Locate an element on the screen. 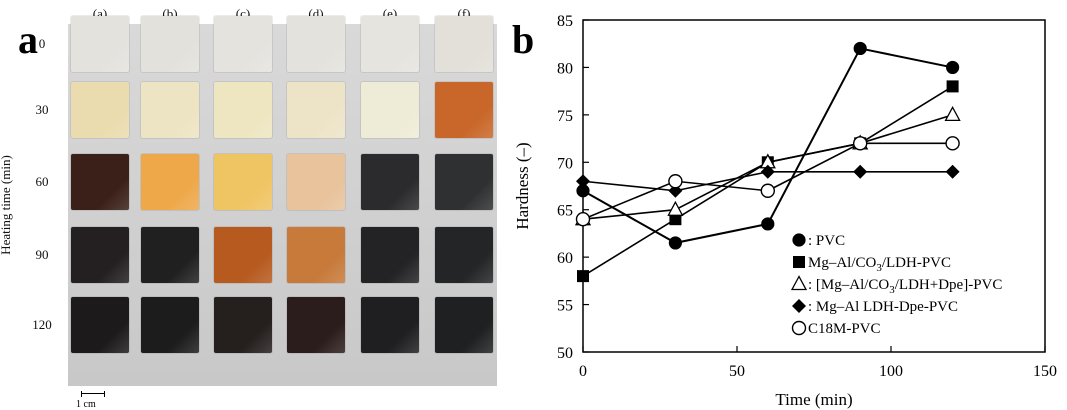 The height and width of the screenshot is (410, 1067). scale-bar is located at coordinates (93, 394).